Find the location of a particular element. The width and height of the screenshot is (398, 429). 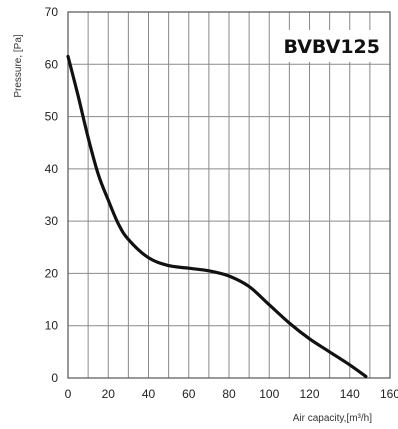

y-tick-label: 0 is located at coordinates (54, 378).